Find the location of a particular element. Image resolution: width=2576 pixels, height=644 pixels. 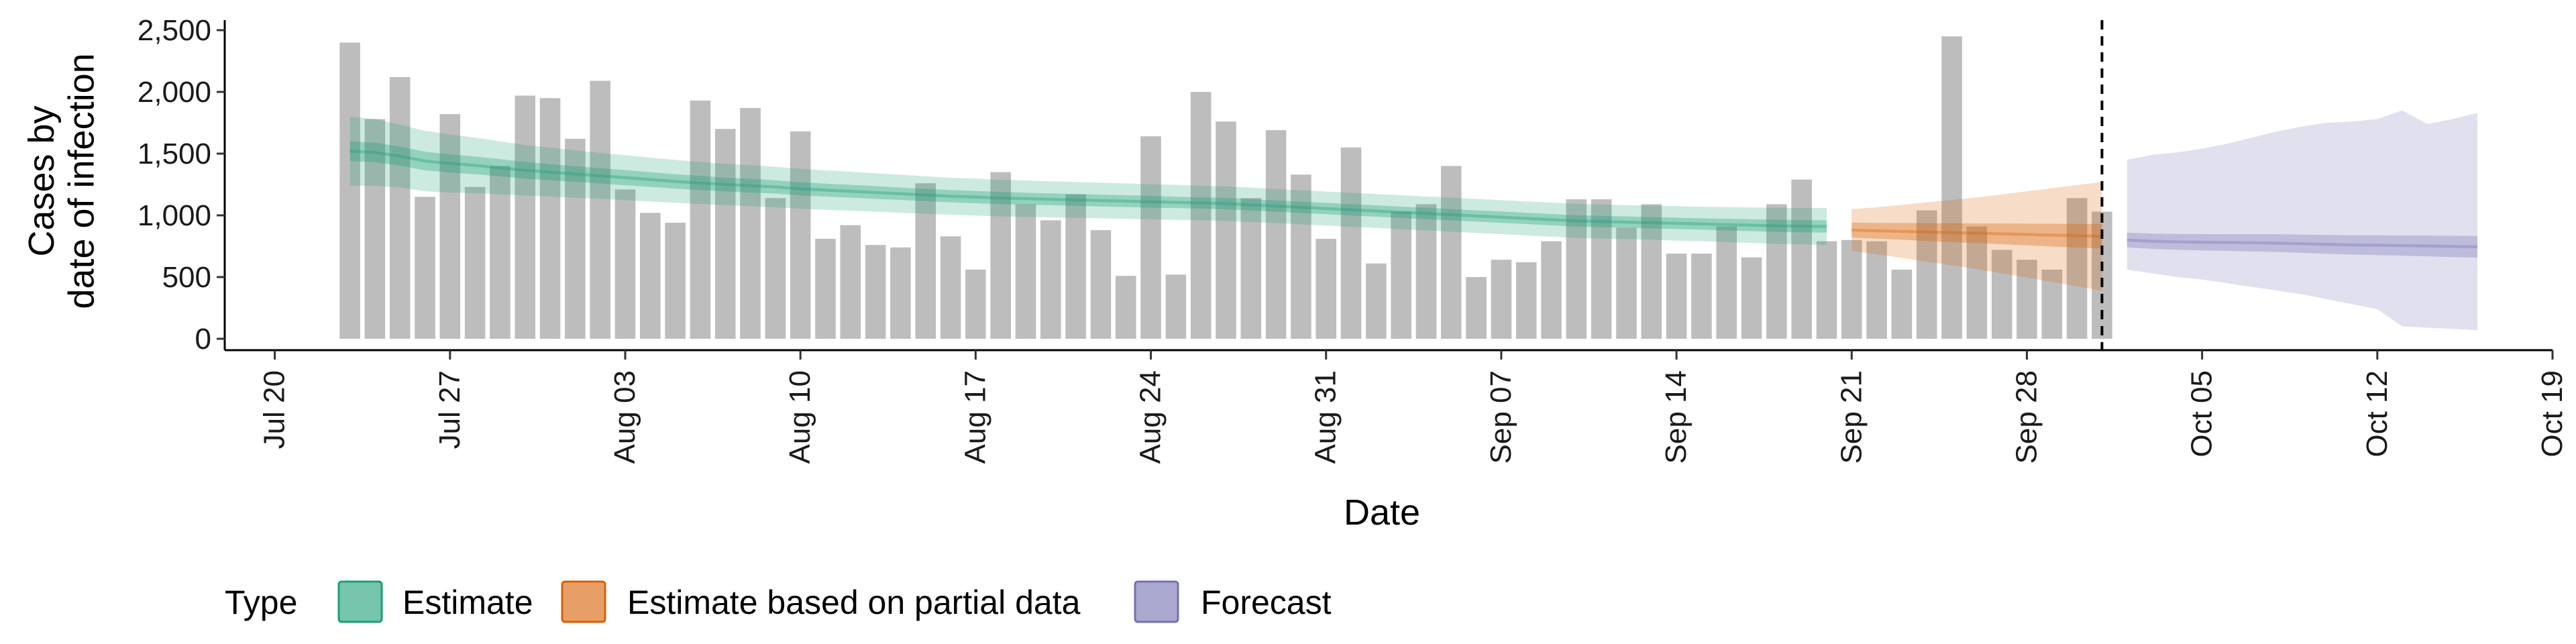

y-axis-title-line: Cases by is located at coordinates (41, 180).